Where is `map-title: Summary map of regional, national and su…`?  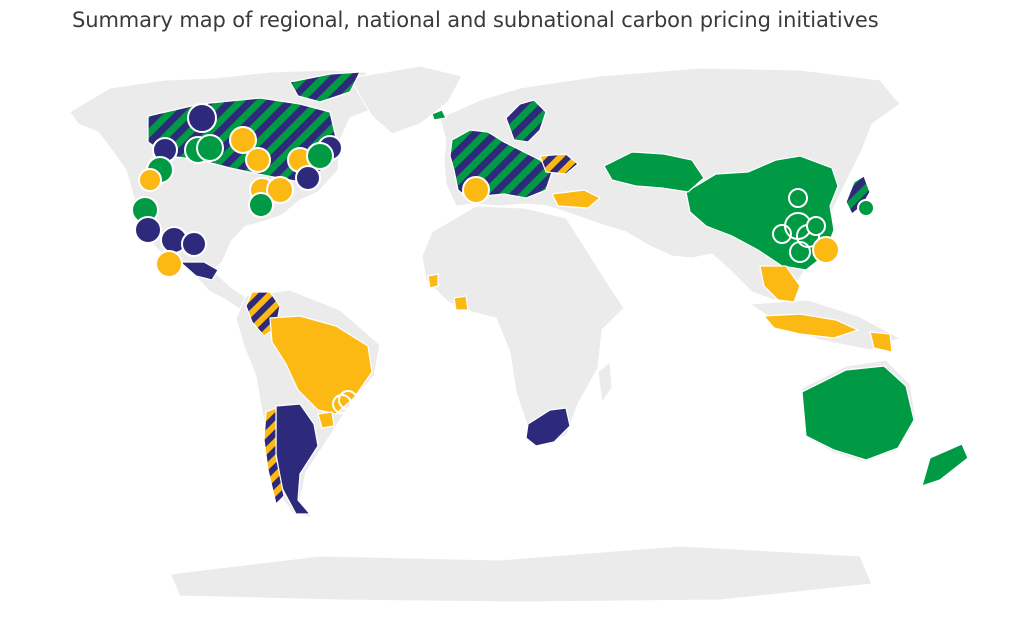 map-title: Summary map of regional, national and su… is located at coordinates (475, 20).